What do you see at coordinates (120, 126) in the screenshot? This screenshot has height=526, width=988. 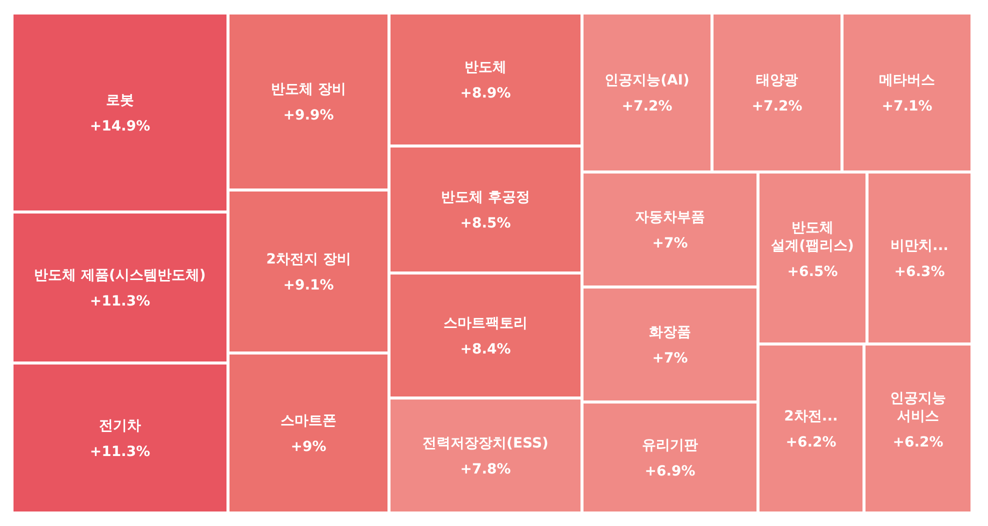 I see `data-label: +14.9%` at bounding box center [120, 126].